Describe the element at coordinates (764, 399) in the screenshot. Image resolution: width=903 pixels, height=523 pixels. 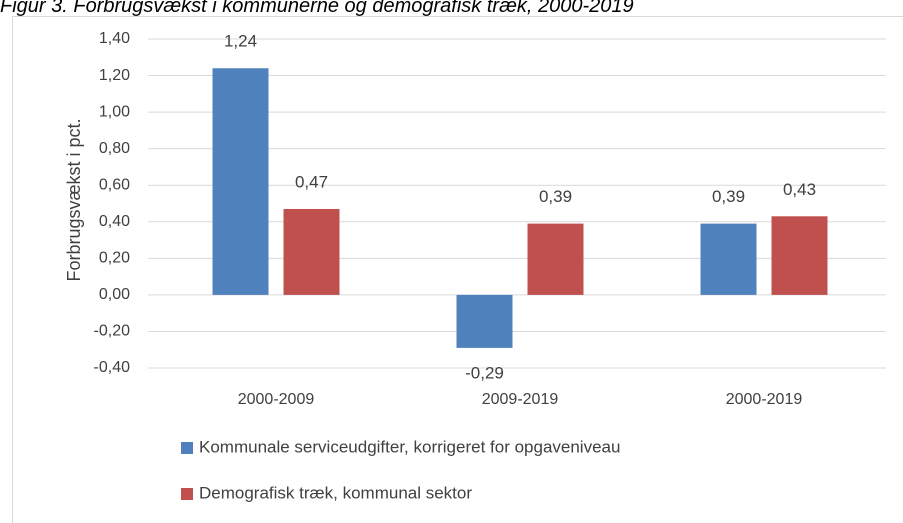
I see `x-tick-label: 2000-2019` at that location.